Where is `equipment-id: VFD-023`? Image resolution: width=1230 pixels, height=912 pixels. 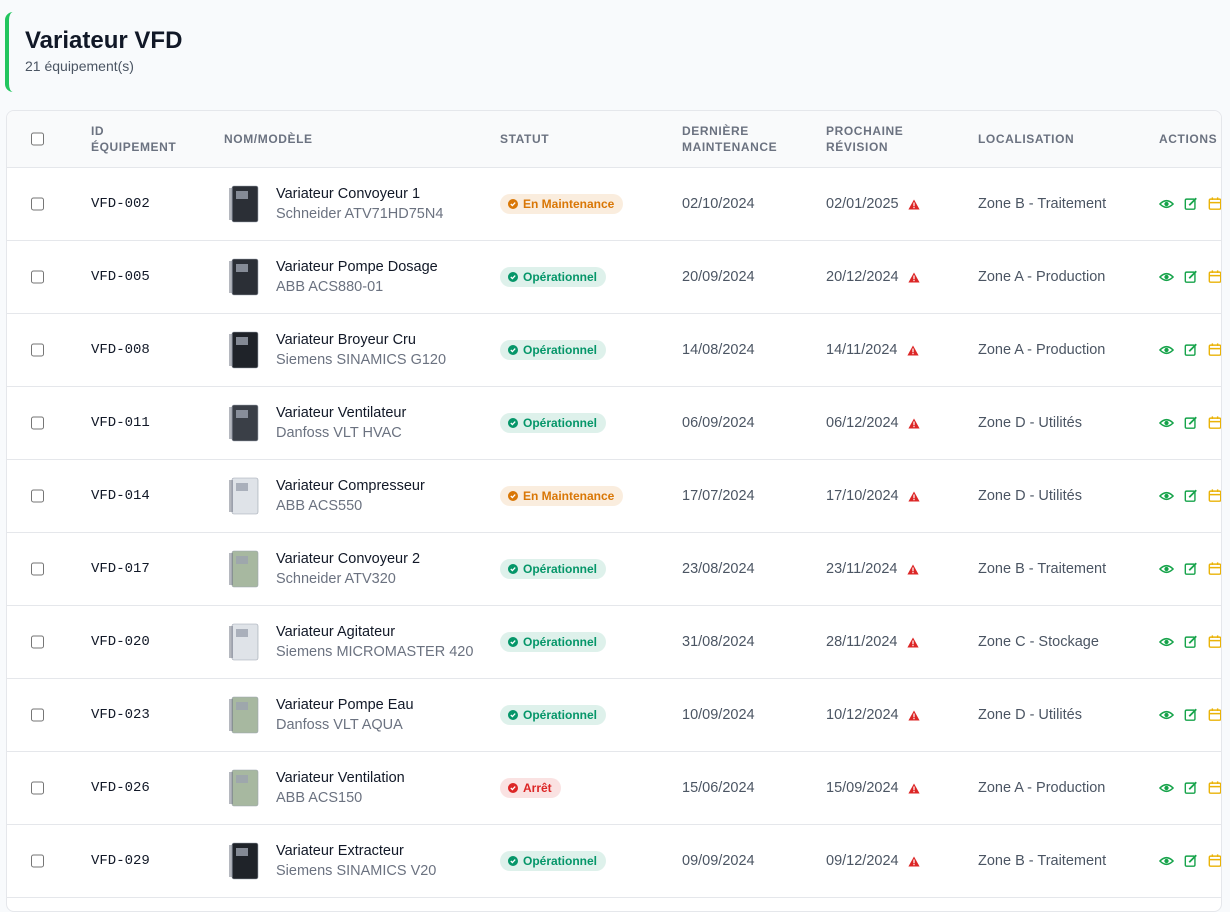
equipment-id: VFD-023 is located at coordinates (120, 715).